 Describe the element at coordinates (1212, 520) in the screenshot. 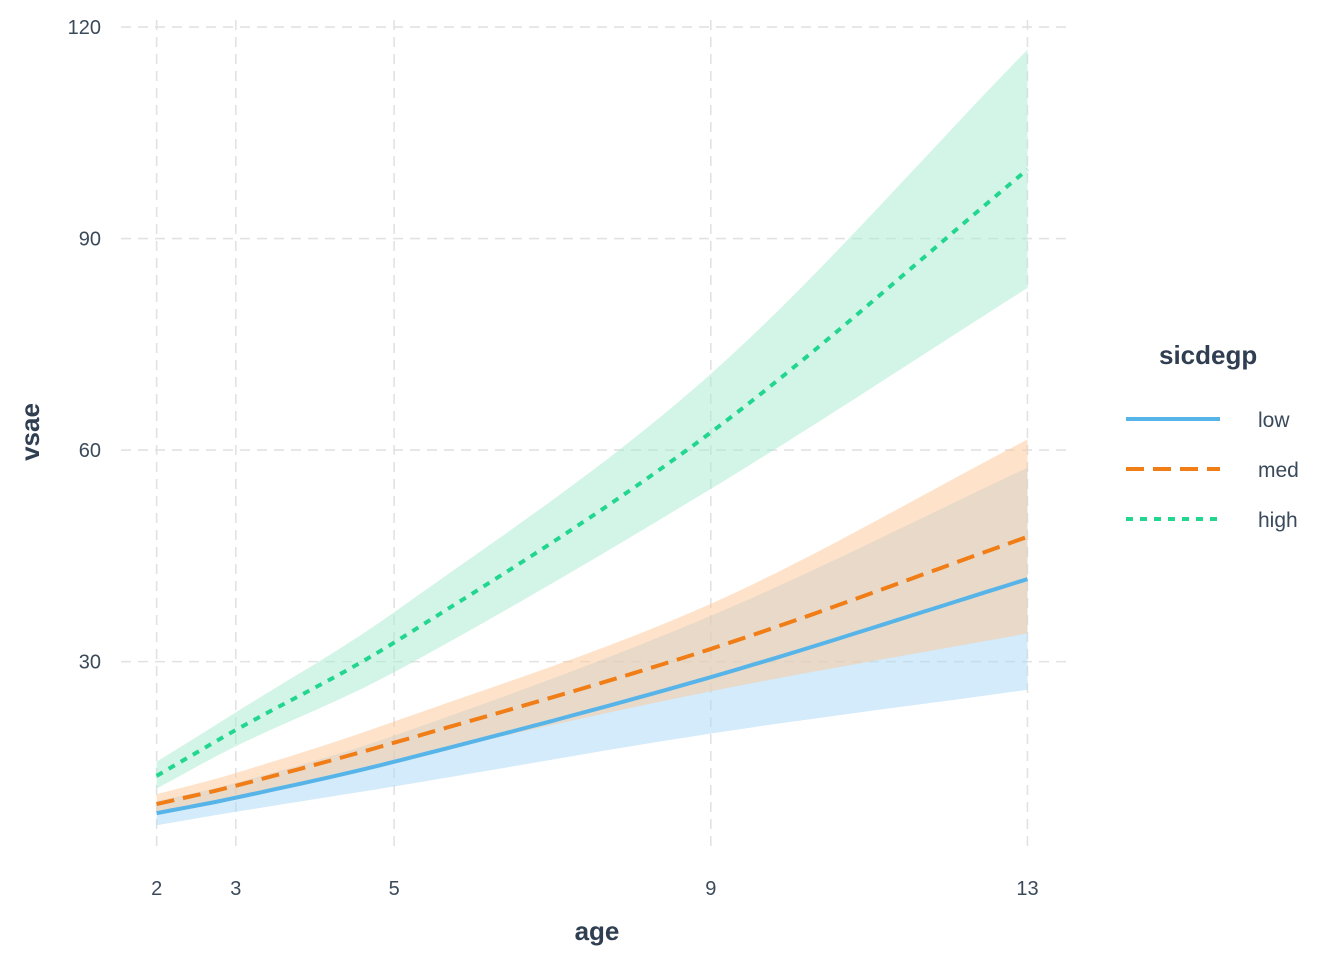

I see `legend-item-high: high` at that location.